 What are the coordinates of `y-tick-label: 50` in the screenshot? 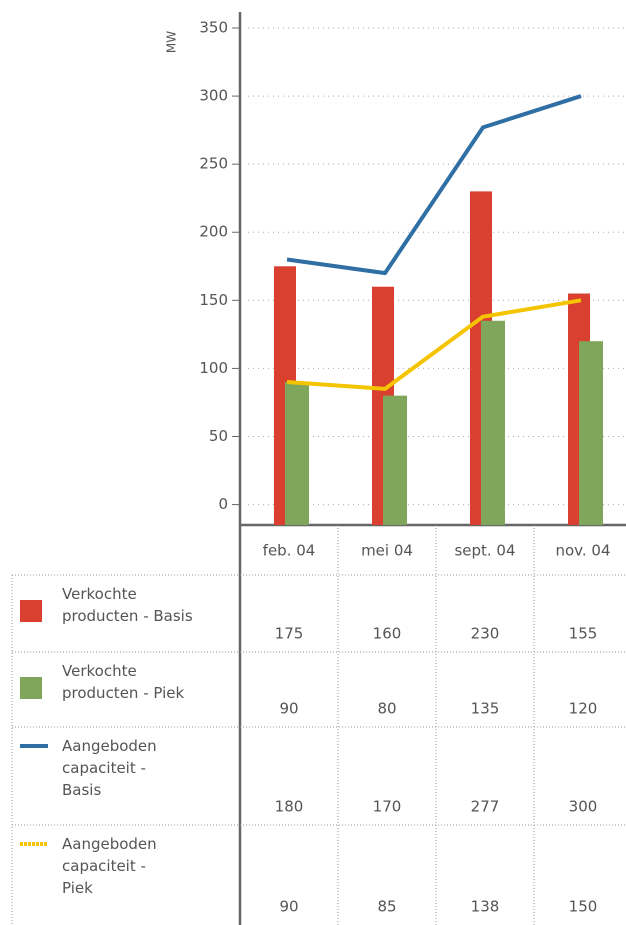 It's located at (218, 436).